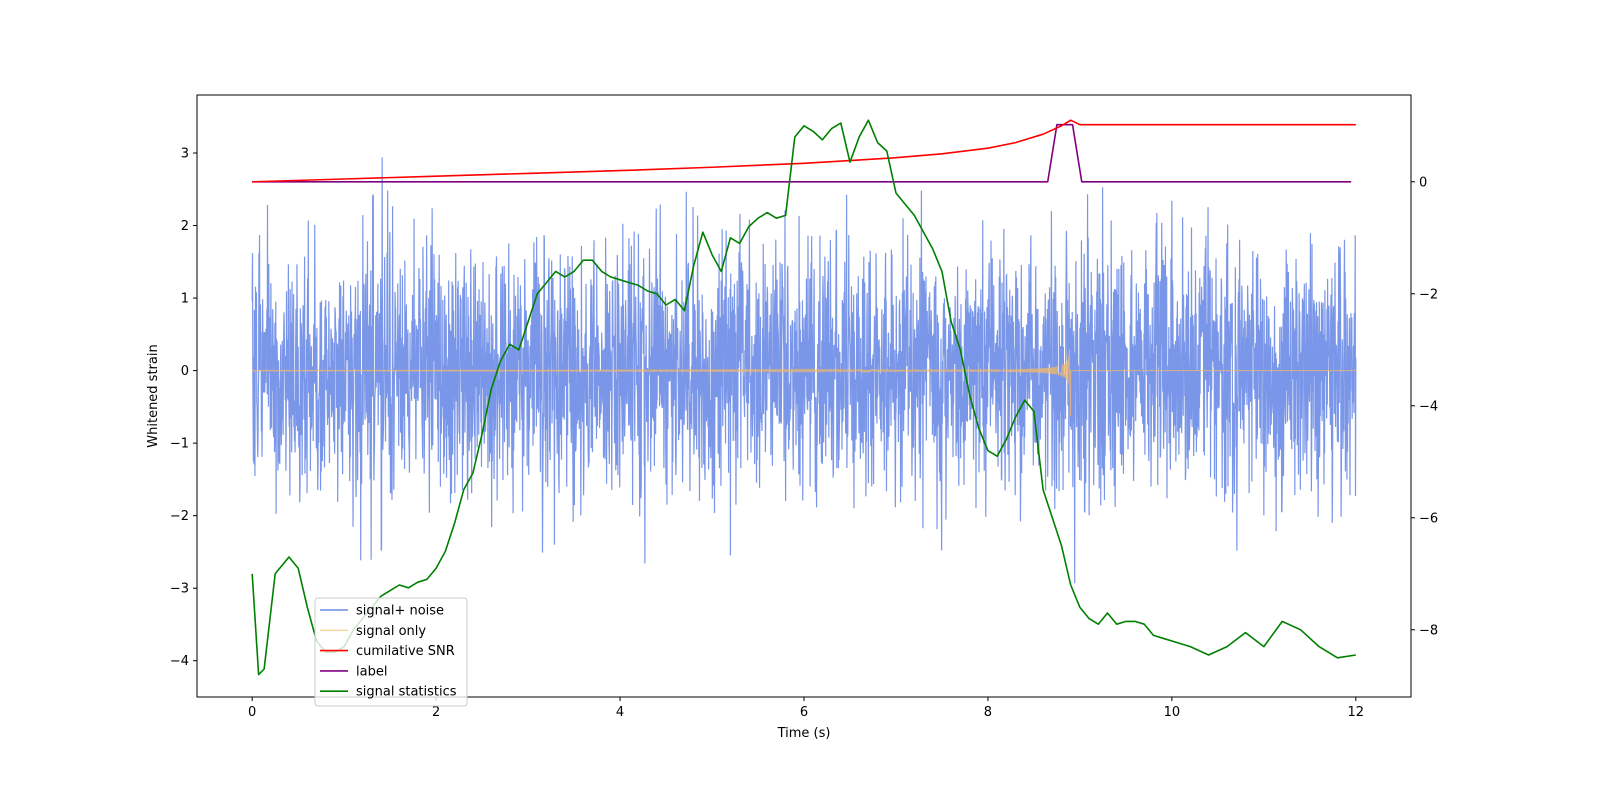 The height and width of the screenshot is (800, 1600). What do you see at coordinates (185, 299) in the screenshot?
I see `y-tick-label: 1` at bounding box center [185, 299].